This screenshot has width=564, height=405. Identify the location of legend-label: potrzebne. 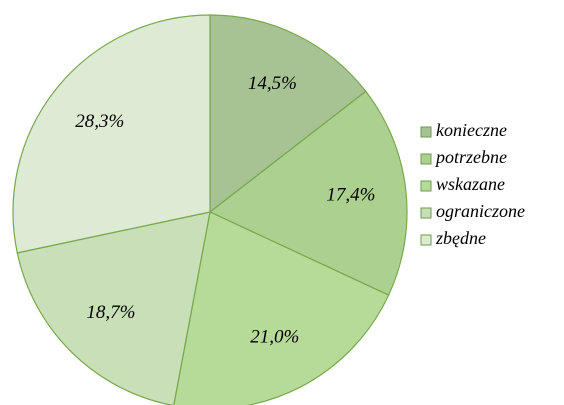
(470, 157).